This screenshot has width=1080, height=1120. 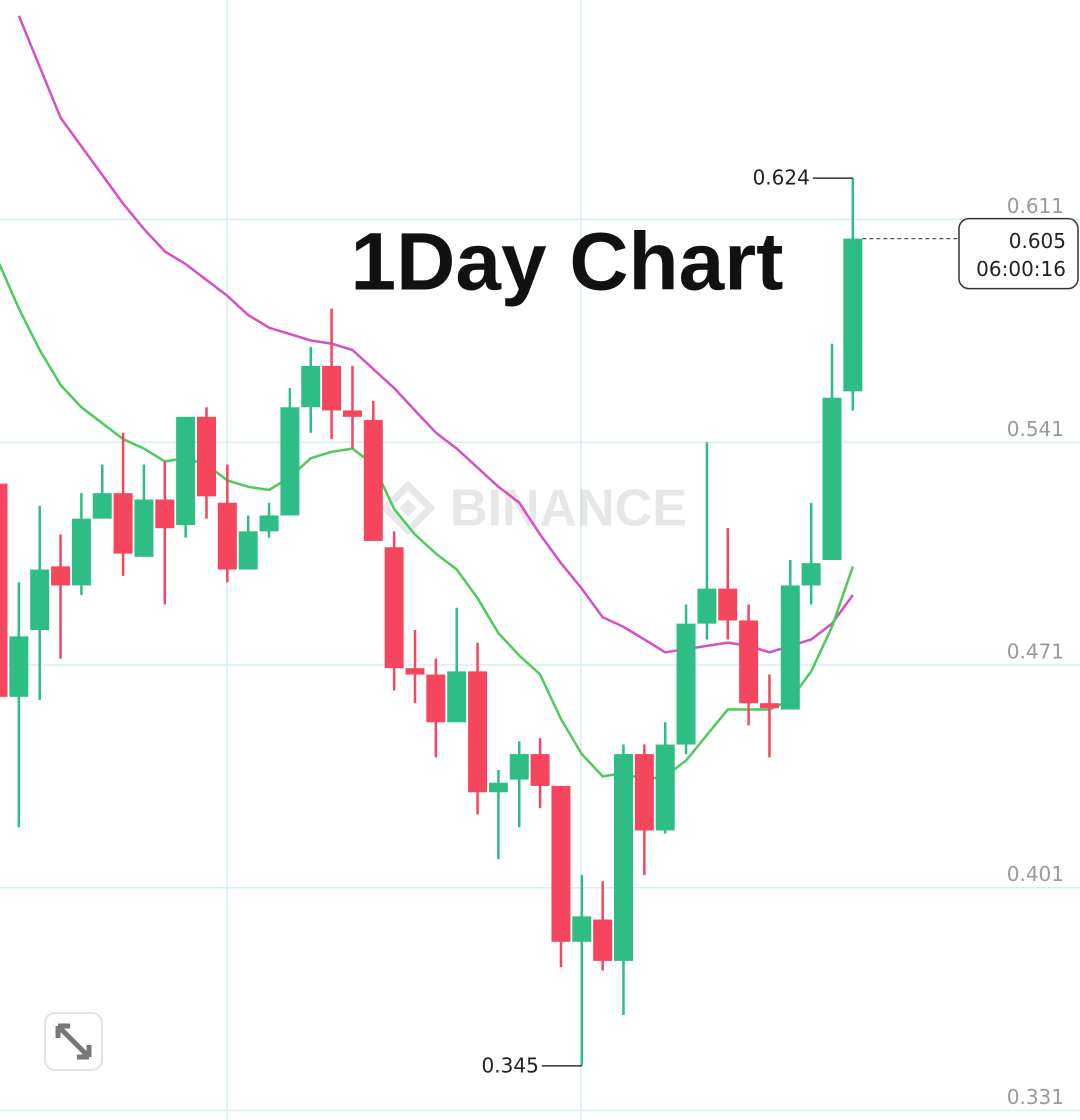 I want to click on y-tick-label: 0.331, so click(x=1035, y=1097).